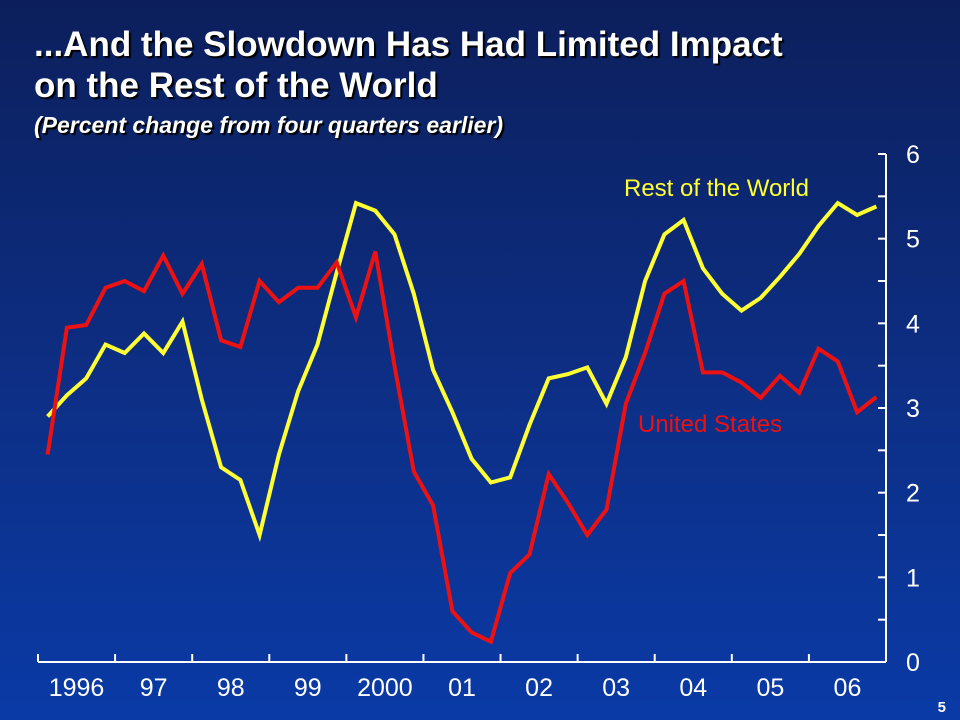 The height and width of the screenshot is (720, 960). I want to click on x-tick-label: 06, so click(848, 688).